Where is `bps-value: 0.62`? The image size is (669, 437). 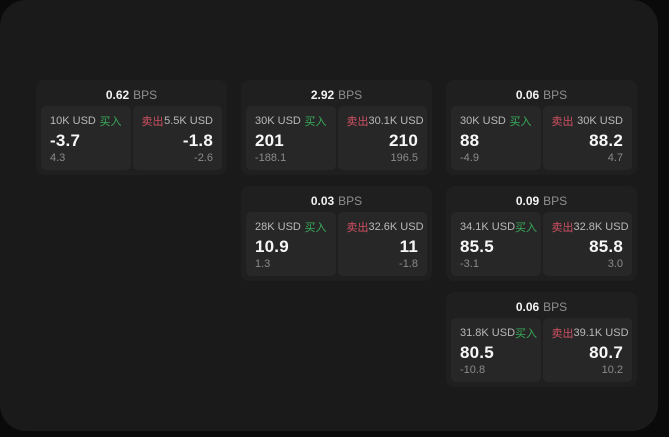
bps-value: 0.62 is located at coordinates (117, 95).